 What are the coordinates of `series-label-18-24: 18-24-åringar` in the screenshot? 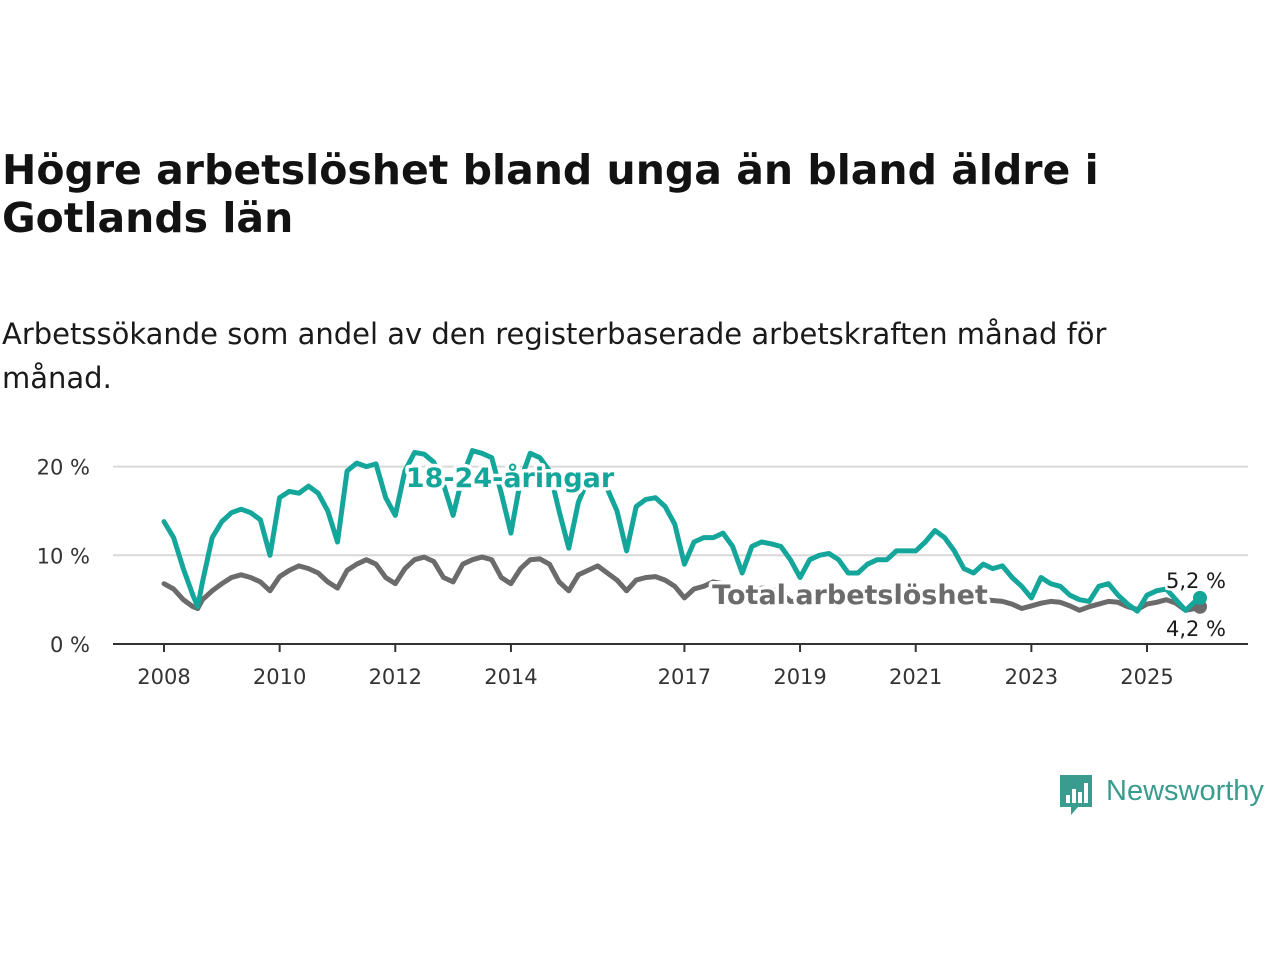 It's located at (510, 478).